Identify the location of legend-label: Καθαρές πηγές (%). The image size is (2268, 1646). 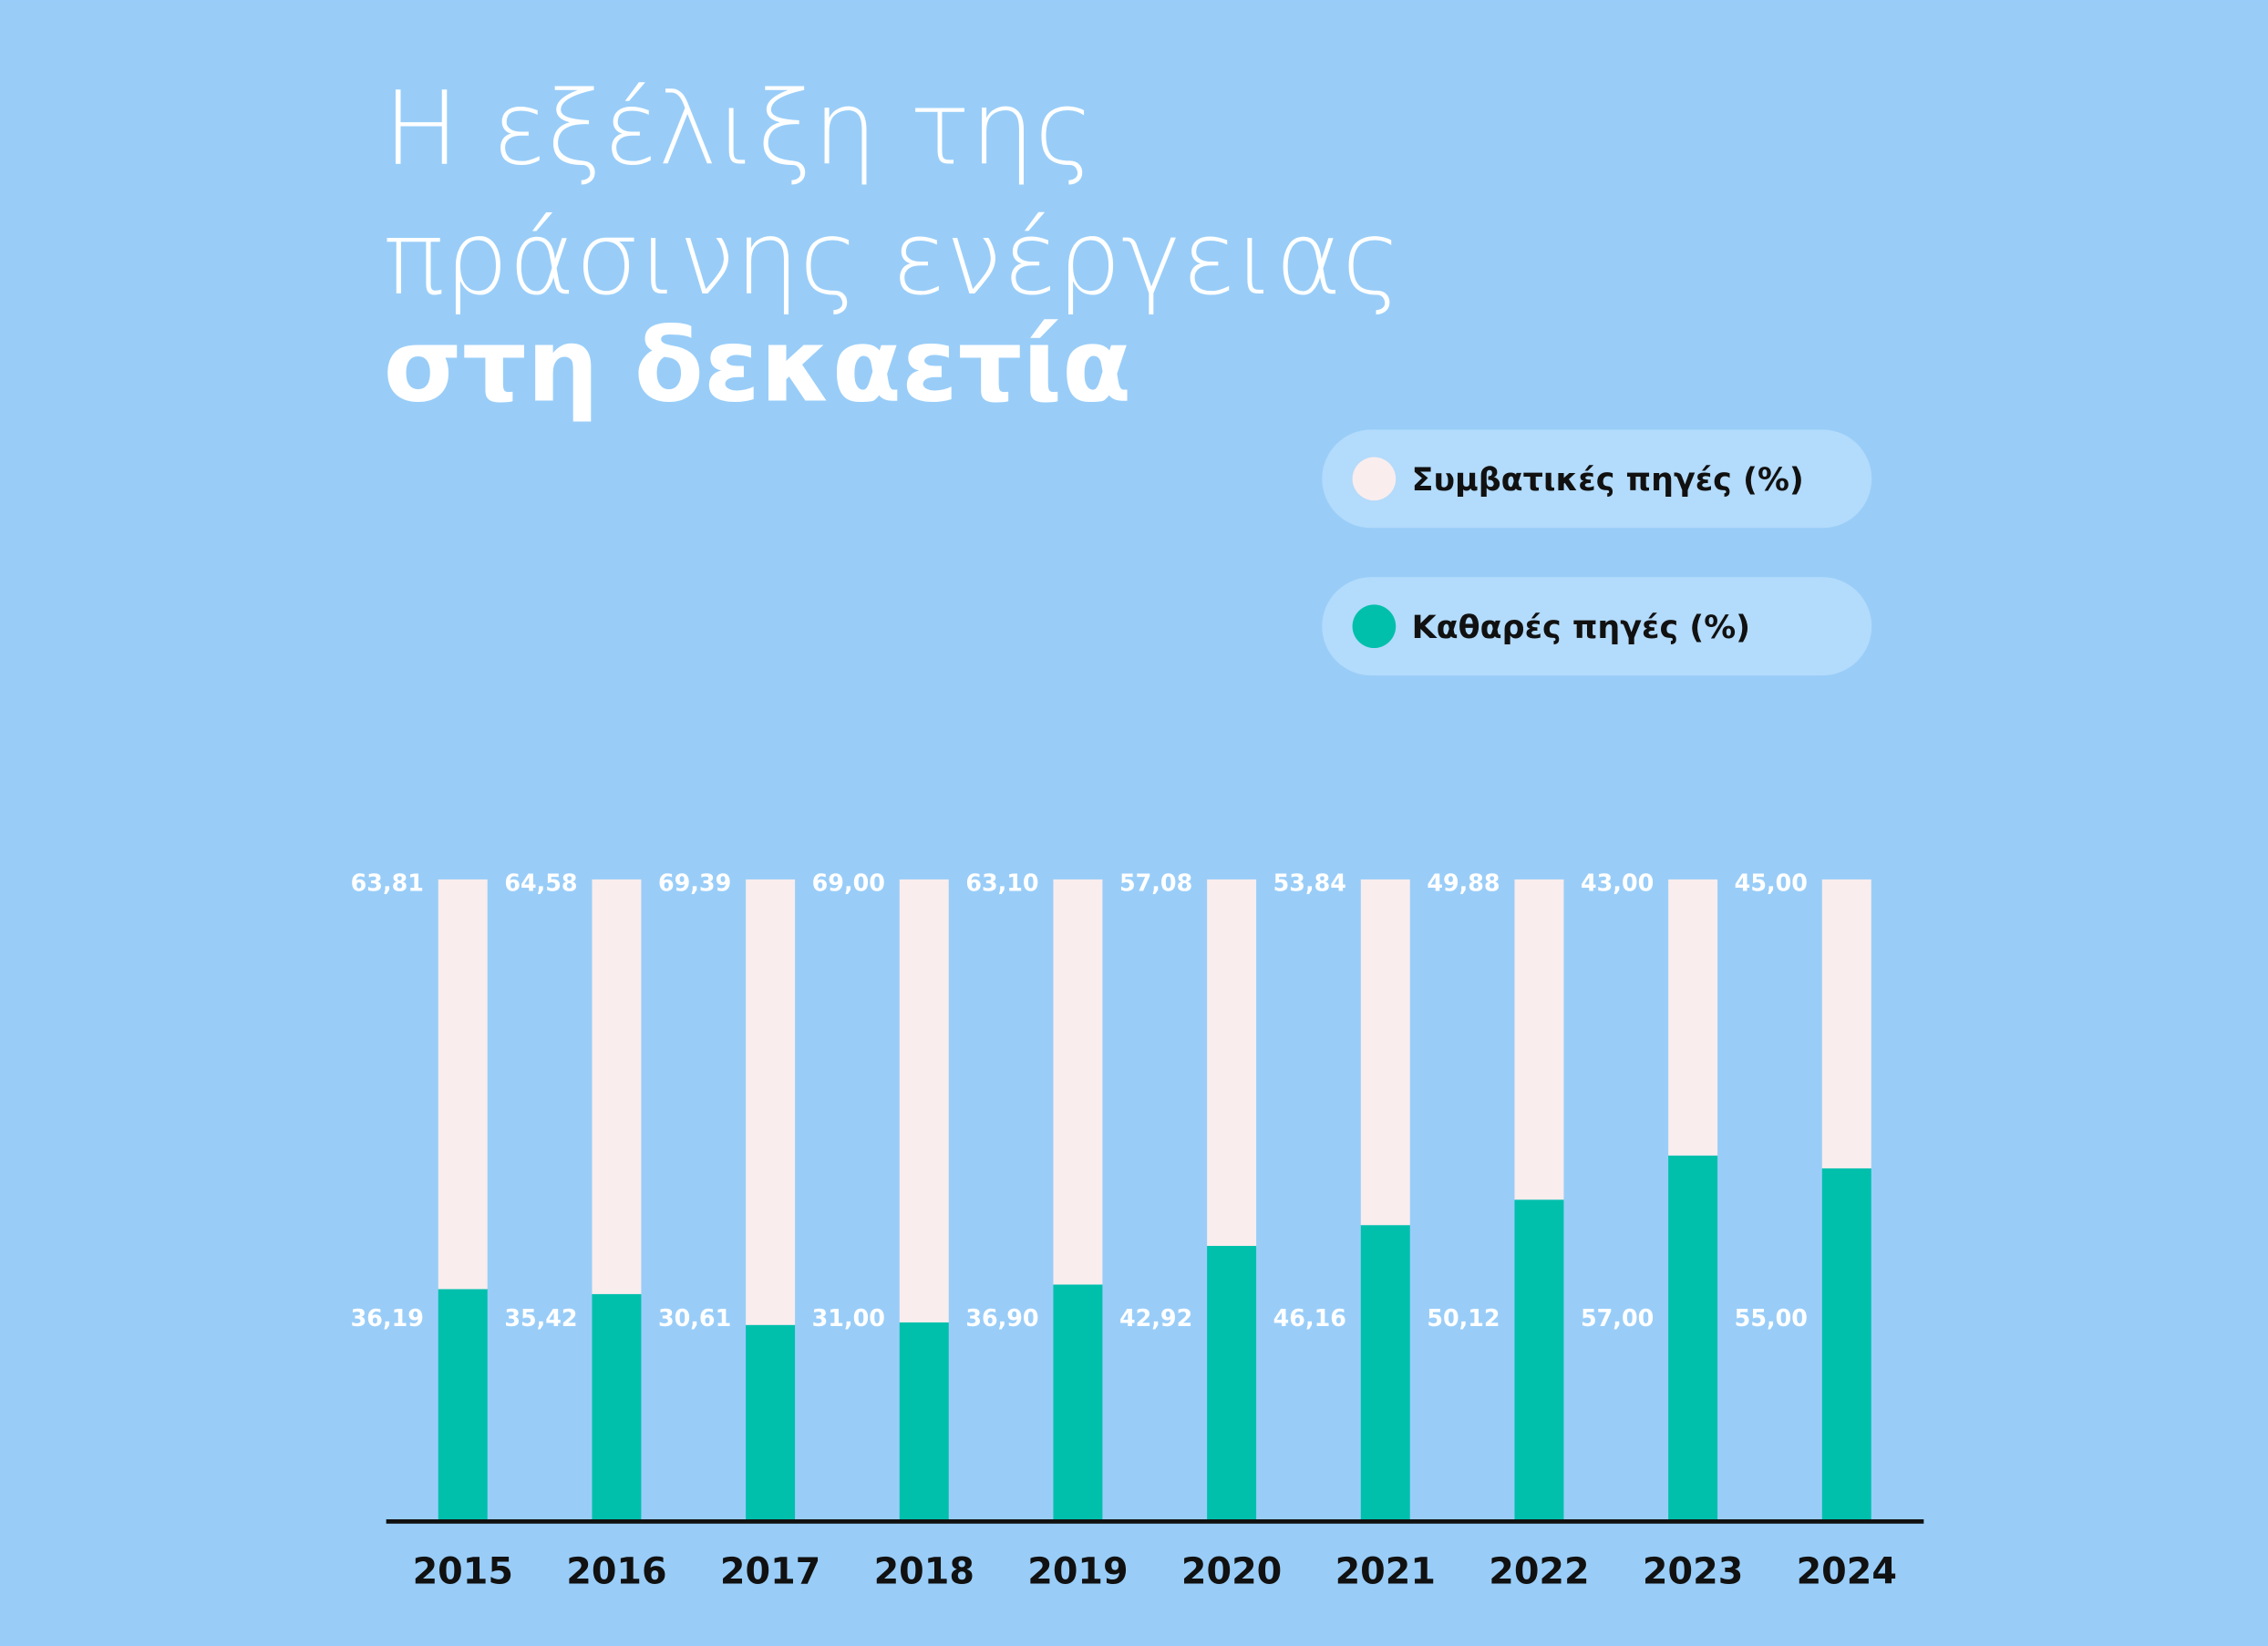
(1581, 628).